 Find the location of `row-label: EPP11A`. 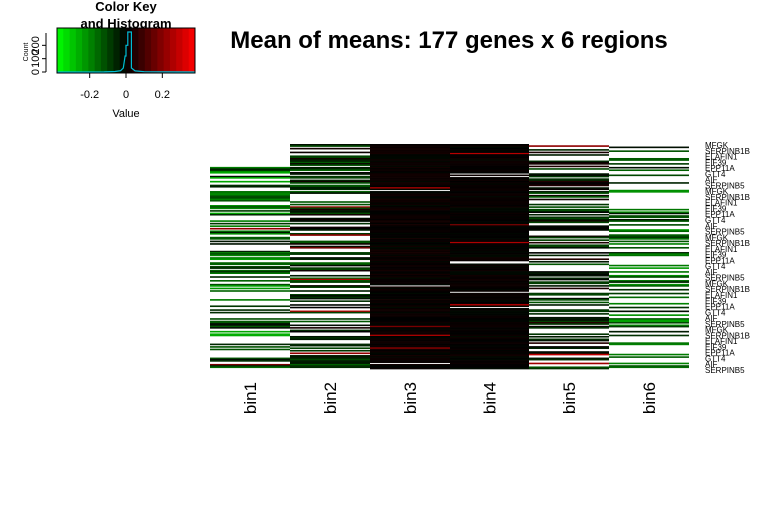

row-label: EPP11A is located at coordinates (720, 307).